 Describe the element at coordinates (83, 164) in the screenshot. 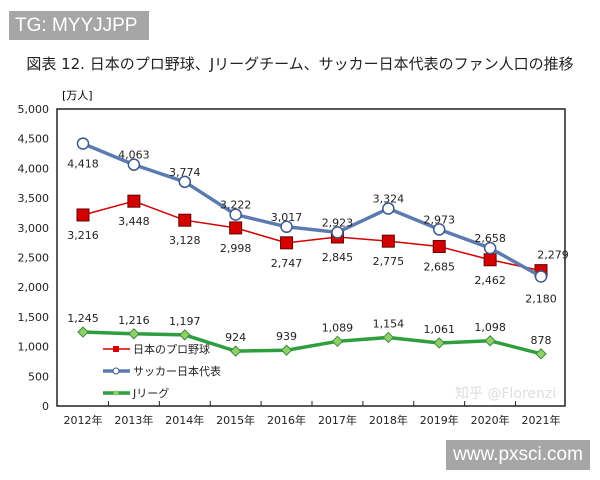

I see `data-label: 4,418` at that location.